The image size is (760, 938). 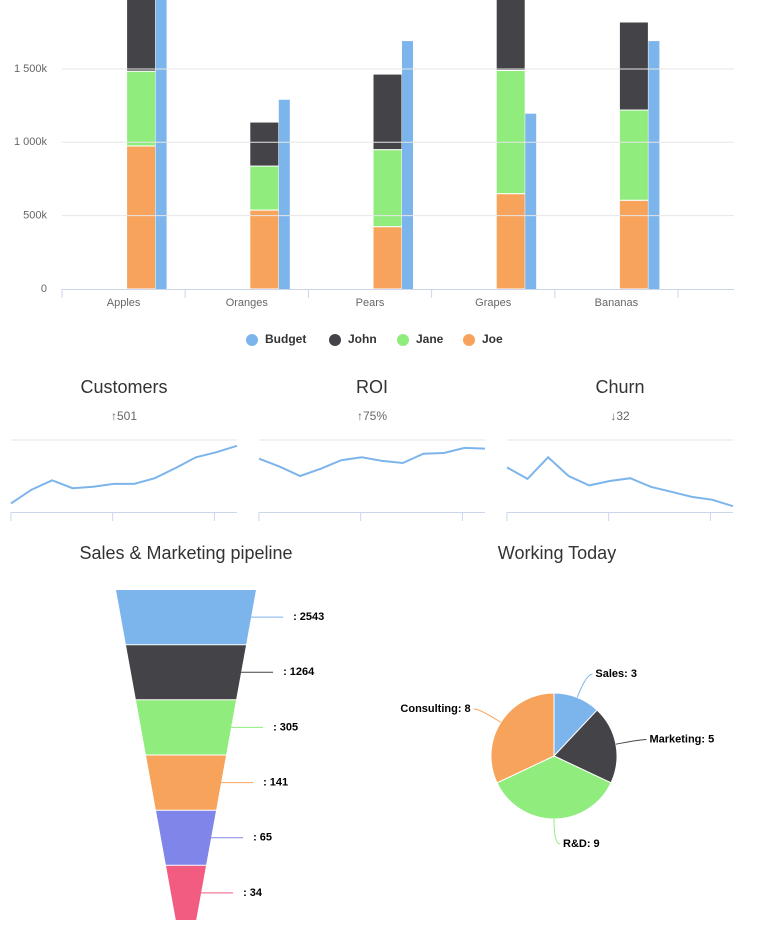 I want to click on x-tick-label: Pears, so click(x=370, y=303).